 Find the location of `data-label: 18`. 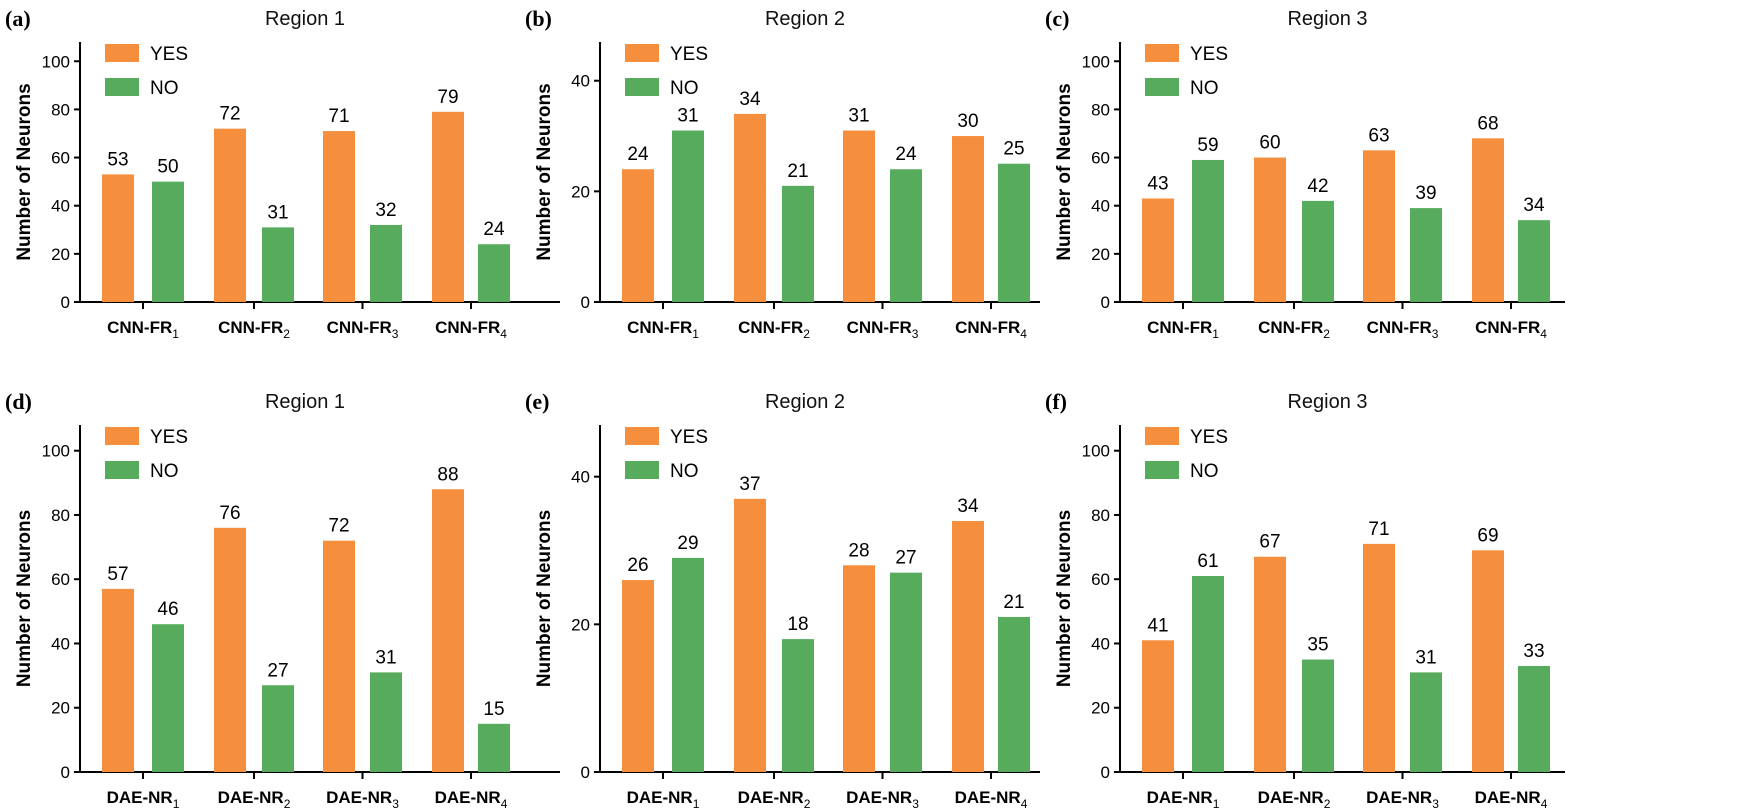

data-label: 18 is located at coordinates (797, 624).